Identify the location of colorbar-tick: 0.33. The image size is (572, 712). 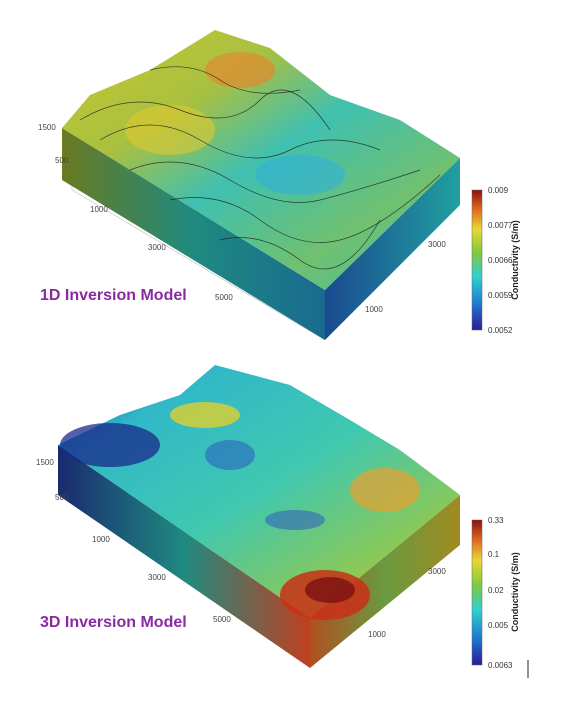
(496, 520).